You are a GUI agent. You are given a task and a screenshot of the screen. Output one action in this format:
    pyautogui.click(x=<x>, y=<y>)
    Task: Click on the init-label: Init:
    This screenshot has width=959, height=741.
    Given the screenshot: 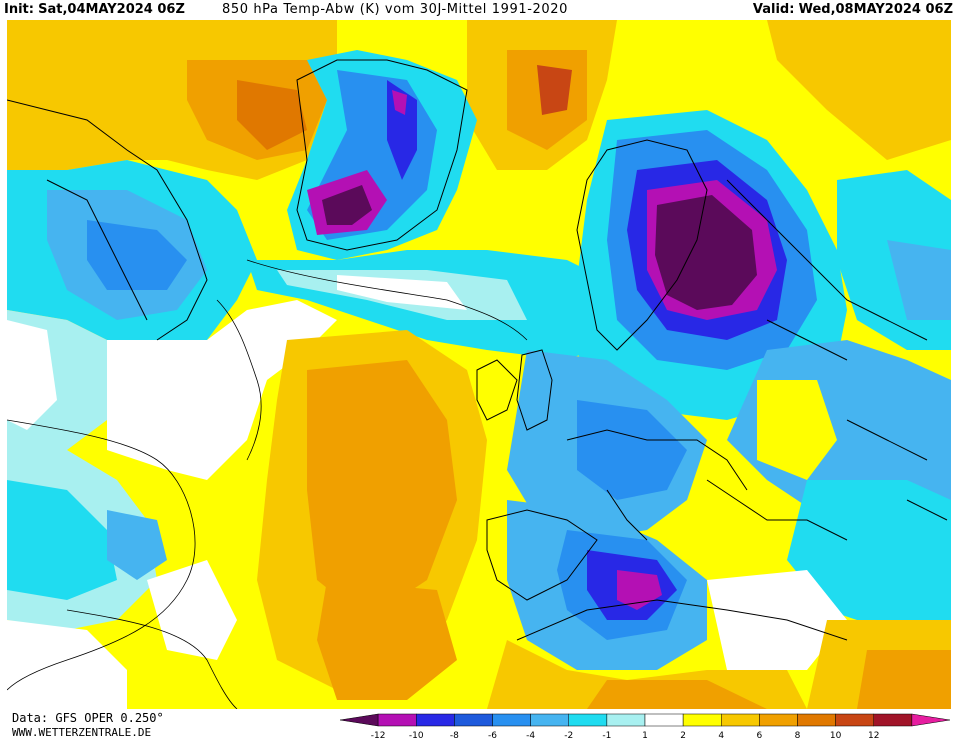 What is the action you would take?
    pyautogui.click(x=19, y=9)
    